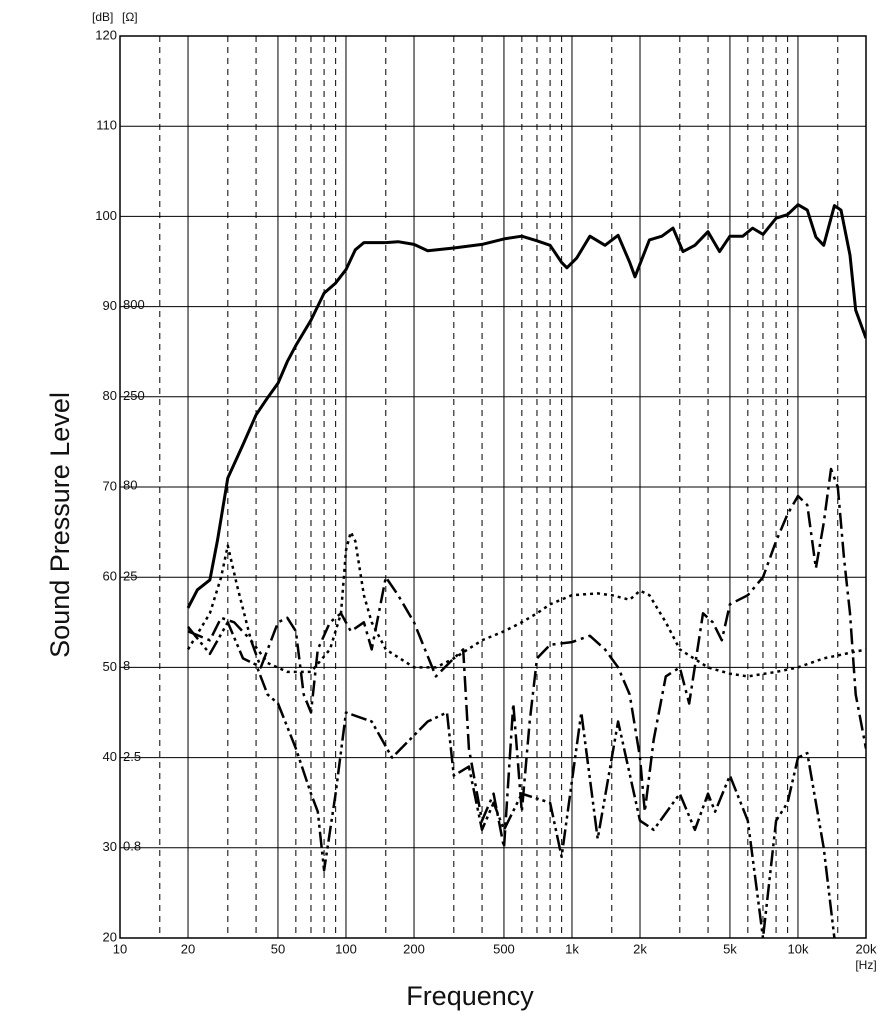 This screenshot has width=889, height=1024. What do you see at coordinates (110, 936) in the screenshot?
I see `y-tick-label: 20` at bounding box center [110, 936].